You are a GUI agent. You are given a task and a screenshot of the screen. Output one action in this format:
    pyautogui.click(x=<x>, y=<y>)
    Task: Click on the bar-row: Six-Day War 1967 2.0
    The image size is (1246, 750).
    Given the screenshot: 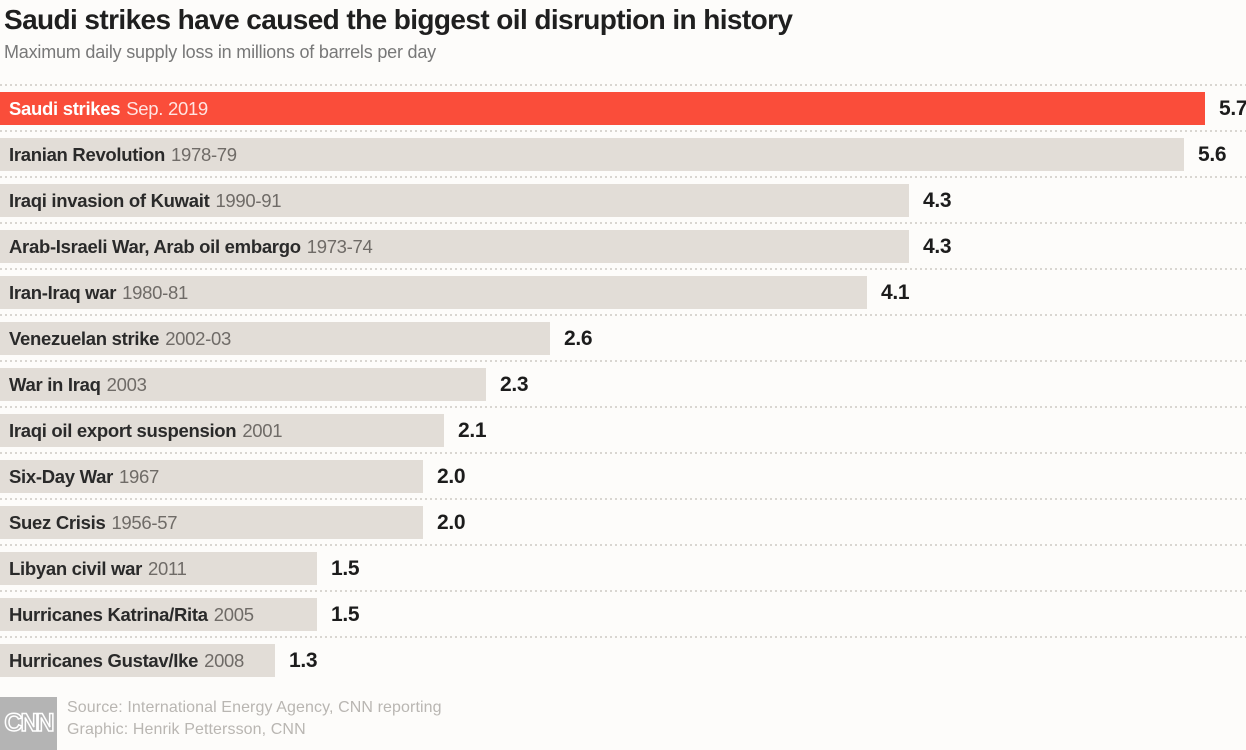 What is the action you would take?
    pyautogui.click(x=623, y=475)
    